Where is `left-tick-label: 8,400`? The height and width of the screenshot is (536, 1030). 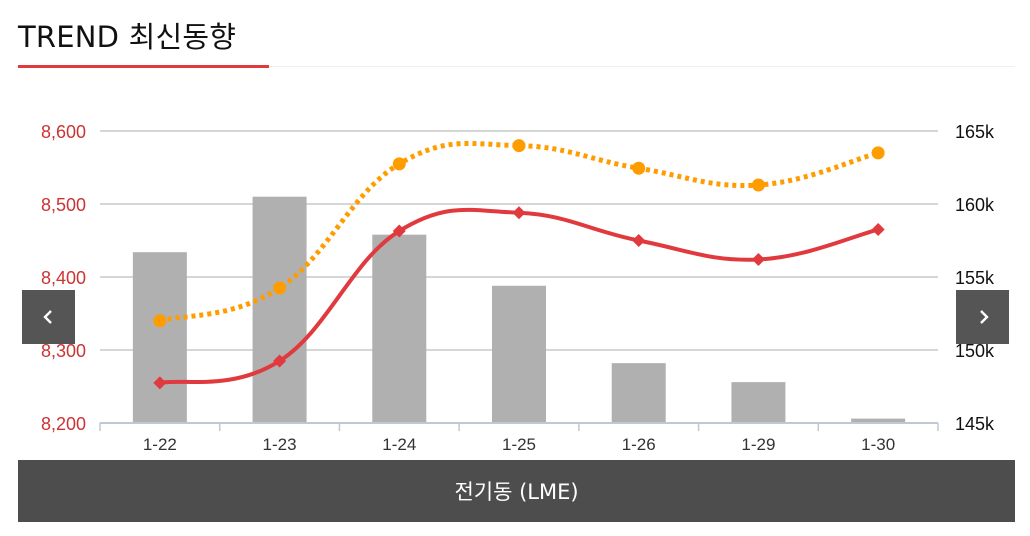 left-tick-label: 8,400 is located at coordinates (63, 278).